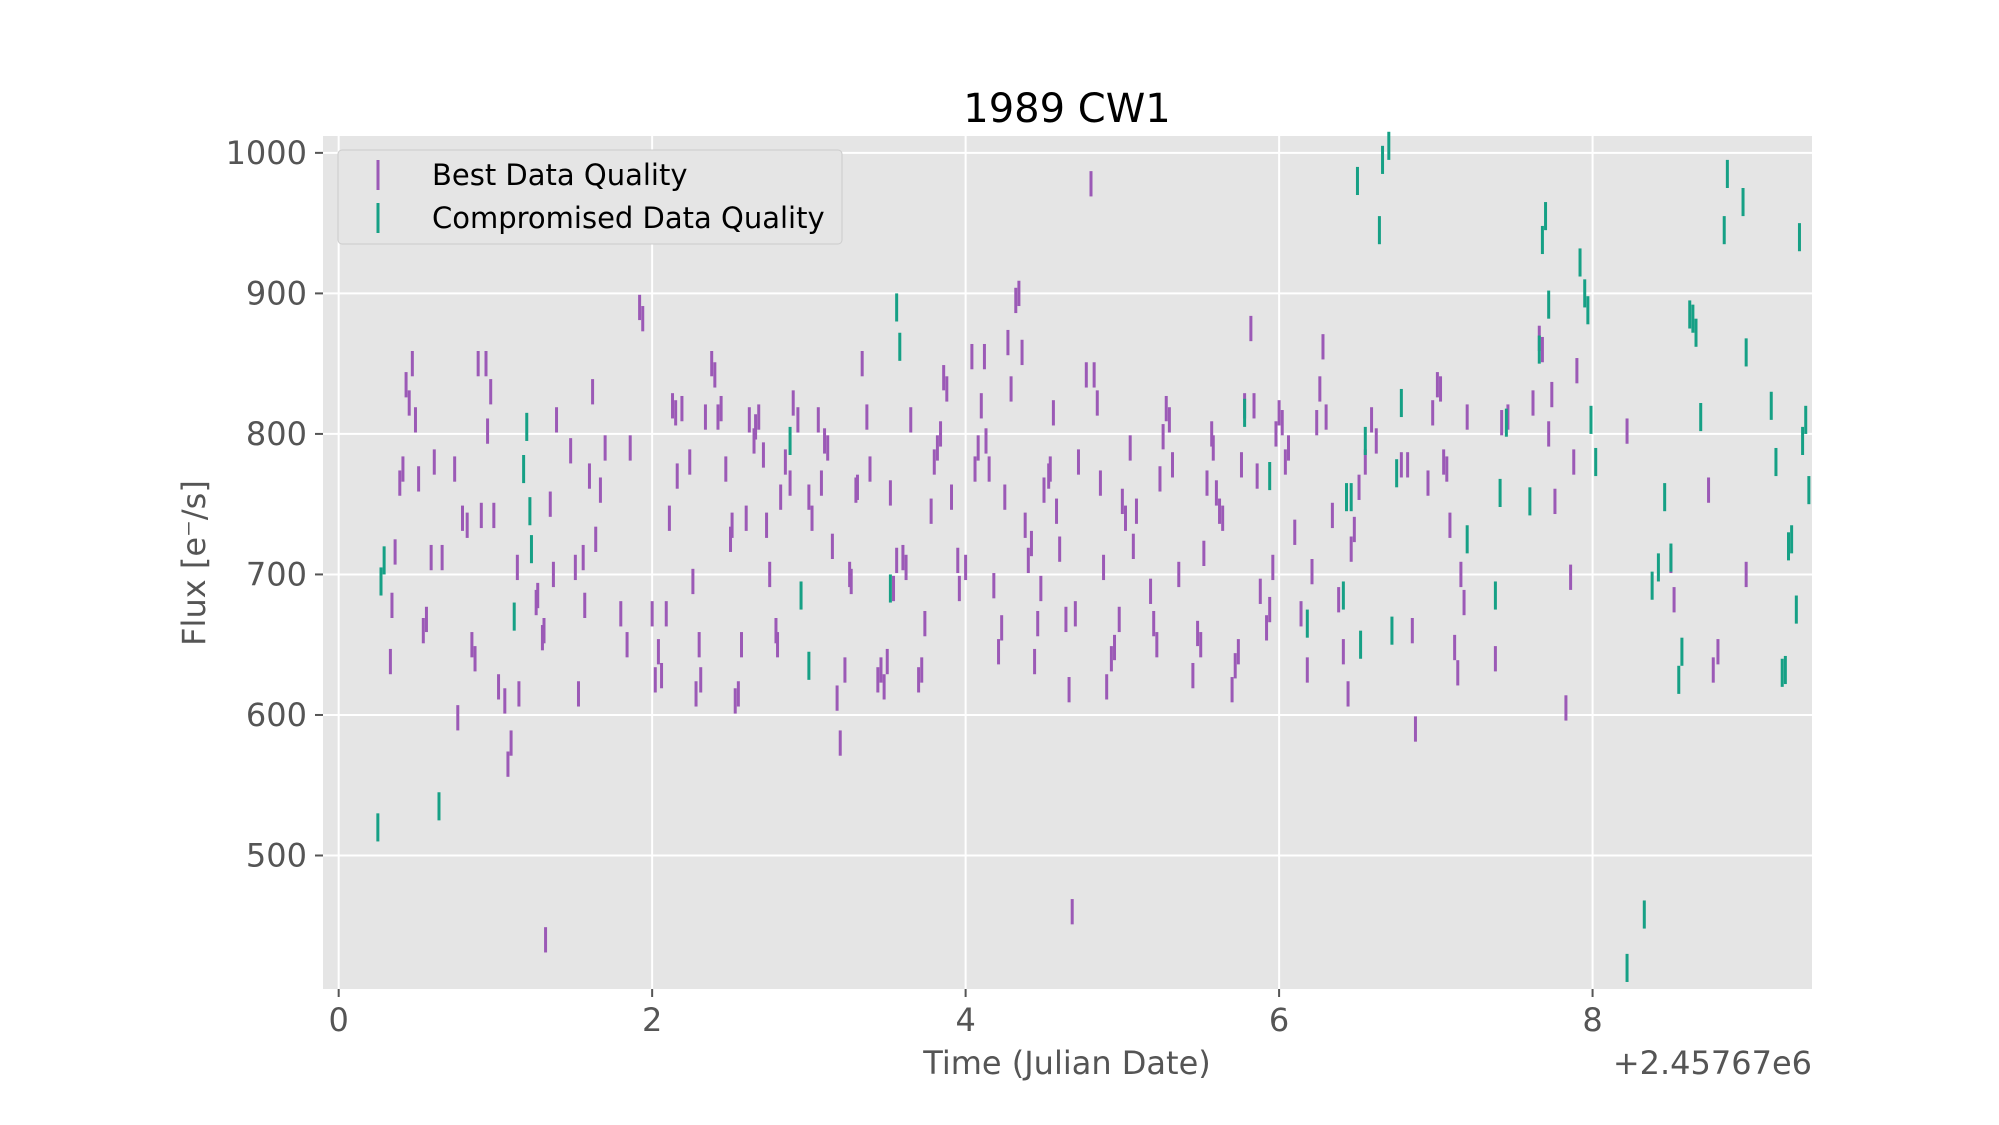 This screenshot has width=1999, height=1125. Describe the element at coordinates (1592, 1020) in the screenshot. I see `x-tick-label: 8` at that location.